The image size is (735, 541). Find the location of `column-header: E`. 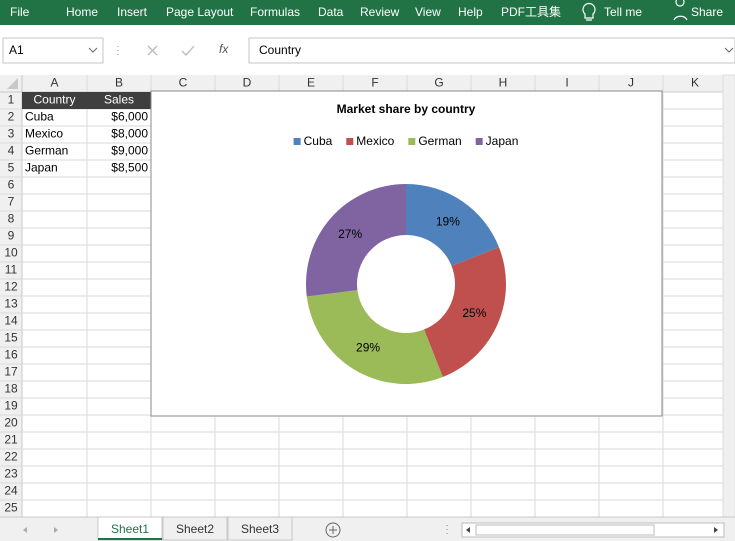

column-header: E is located at coordinates (311, 83).